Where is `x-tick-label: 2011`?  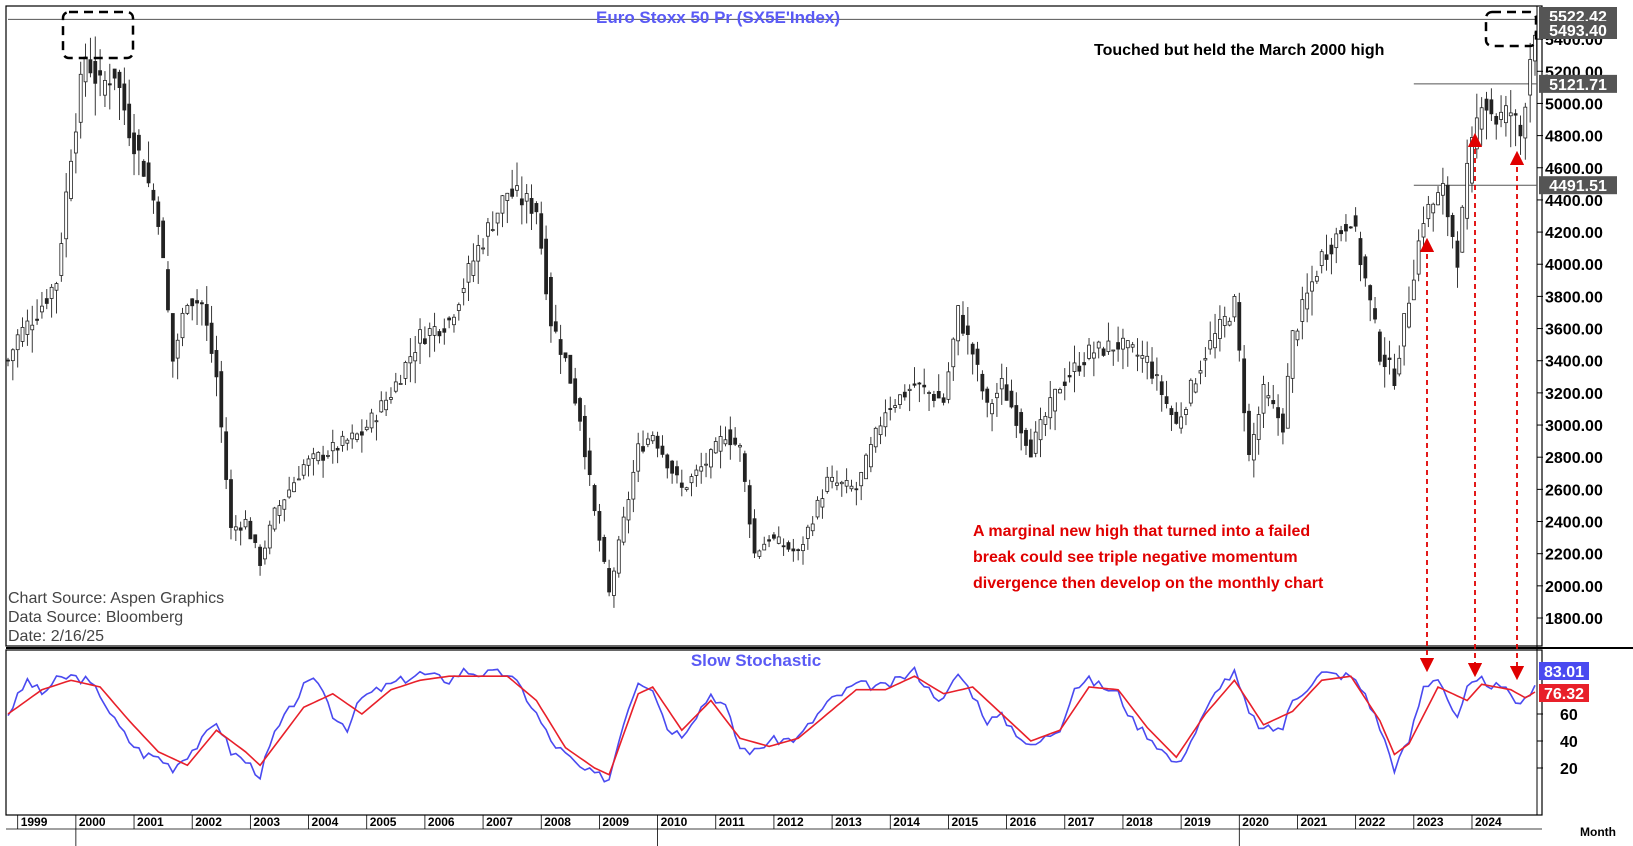
x-tick-label: 2011 is located at coordinates (732, 822).